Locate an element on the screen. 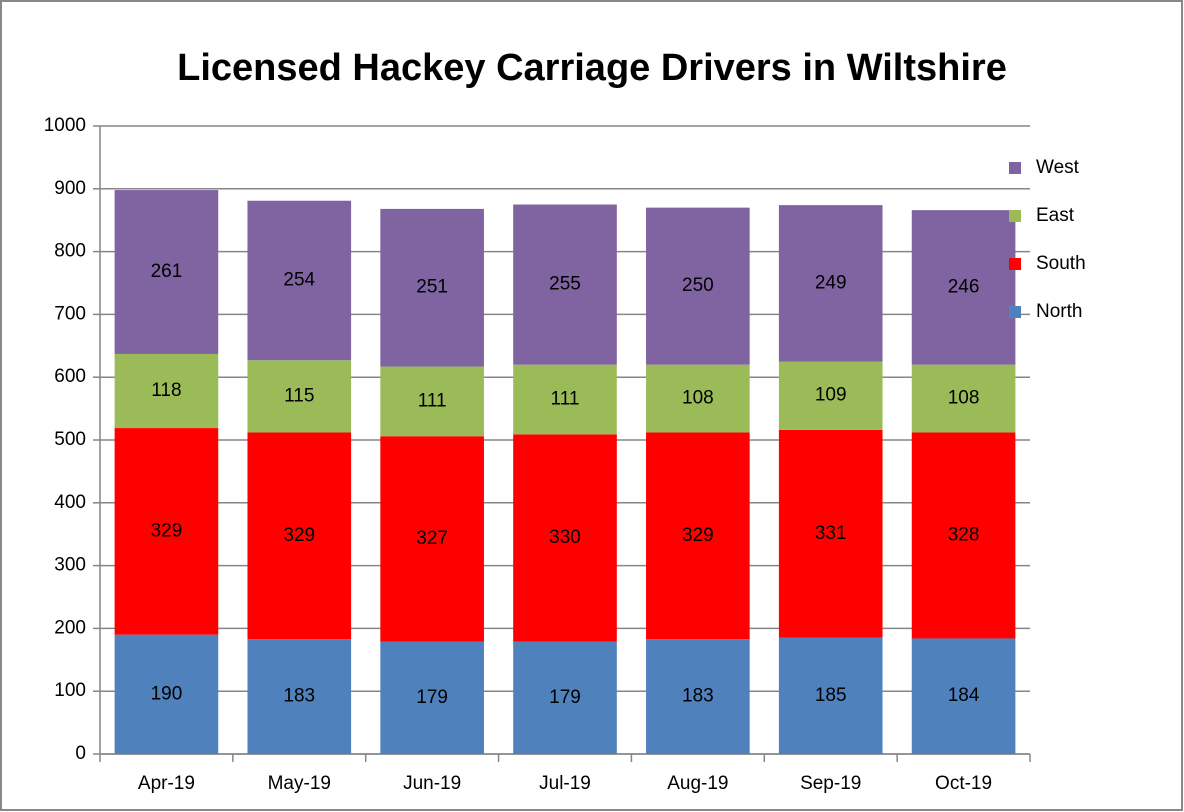 This screenshot has width=1184, height=812. data-label: 251 is located at coordinates (432, 287).